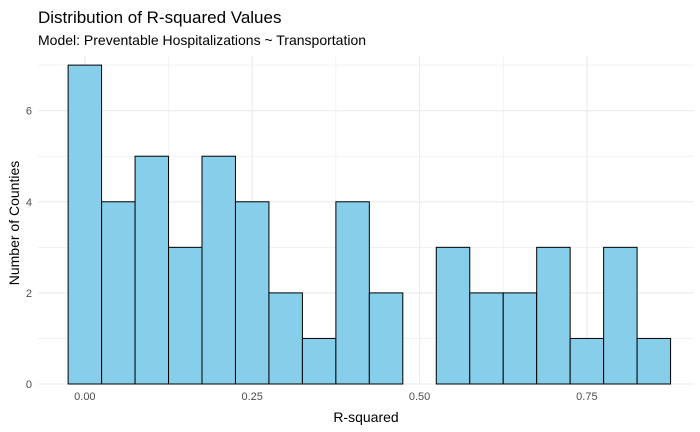  What do you see at coordinates (14, 223) in the screenshot?
I see `y-axis-title: Number of Counties` at bounding box center [14, 223].